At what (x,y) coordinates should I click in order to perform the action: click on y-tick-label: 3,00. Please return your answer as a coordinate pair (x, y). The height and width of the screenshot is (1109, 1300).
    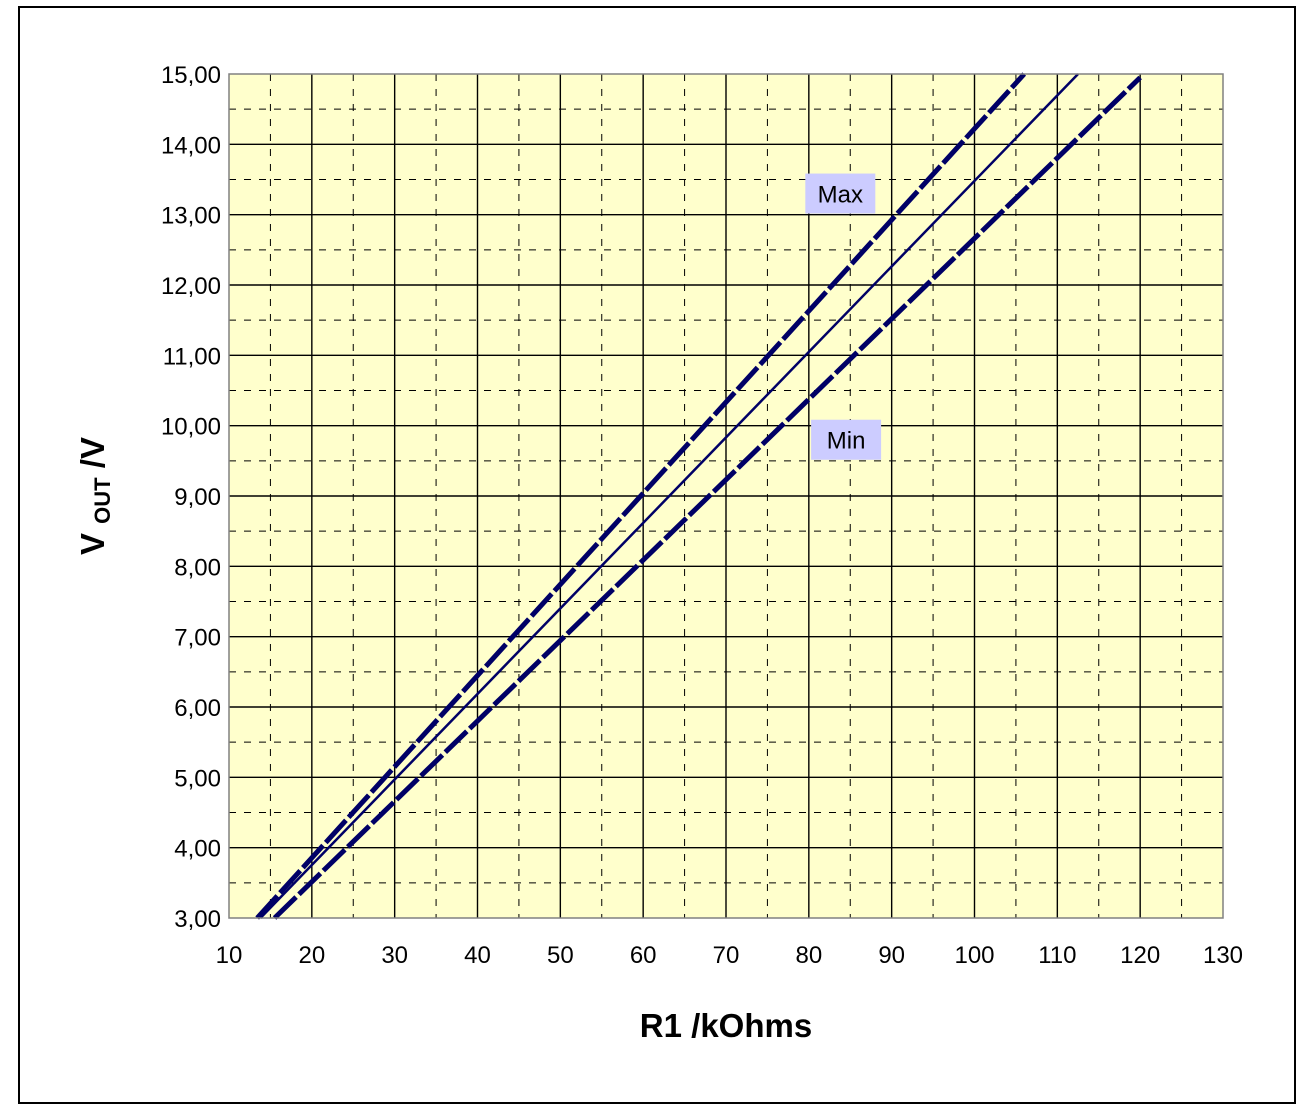
    Looking at the image, I should click on (197, 919).